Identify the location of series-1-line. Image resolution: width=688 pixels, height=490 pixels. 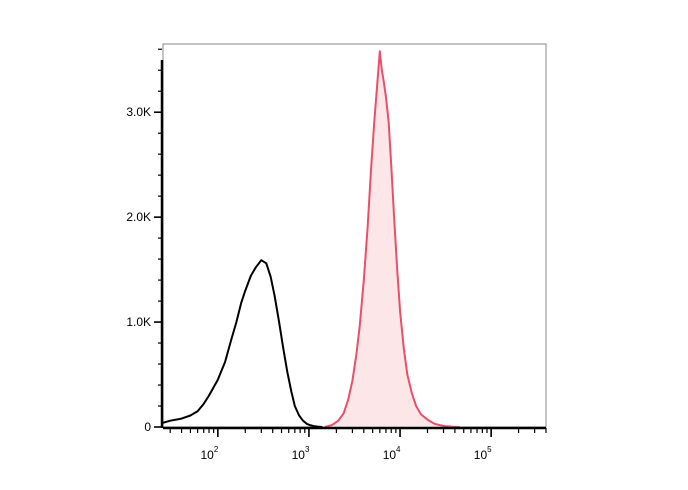
(242, 343).